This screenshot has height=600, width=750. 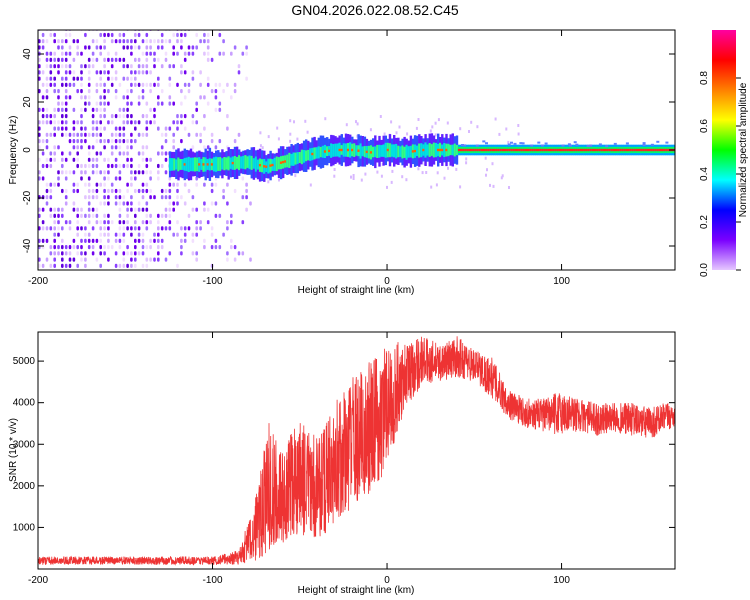 What do you see at coordinates (743, 149) in the screenshot?
I see `colorbar-label: Normalized spectral amplitude` at bounding box center [743, 149].